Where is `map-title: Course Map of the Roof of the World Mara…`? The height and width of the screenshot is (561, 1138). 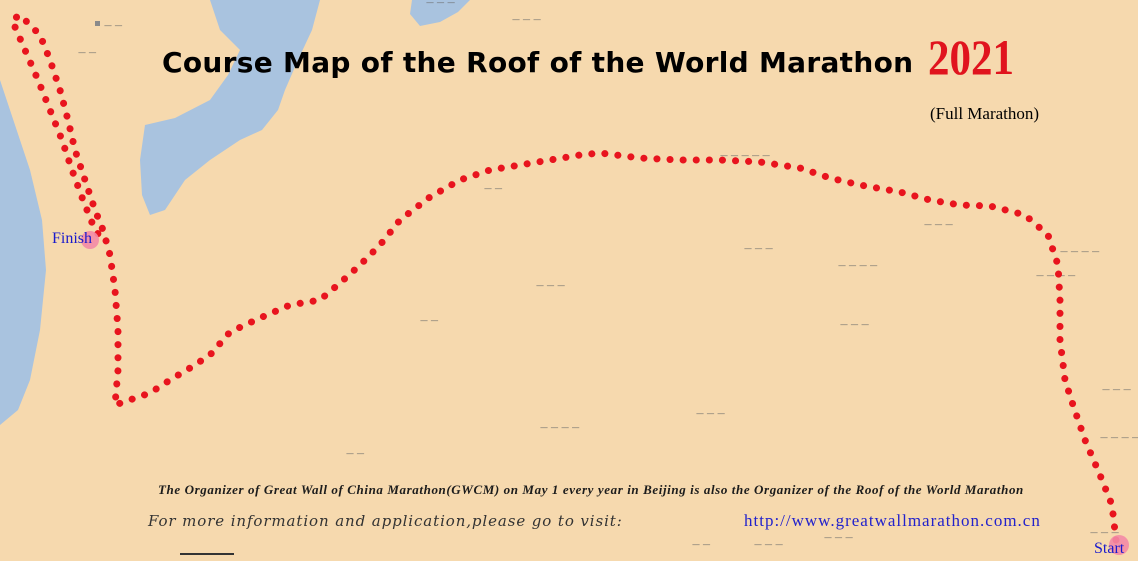 map-title: Course Map of the Roof of the World Mara… is located at coordinates (538, 62).